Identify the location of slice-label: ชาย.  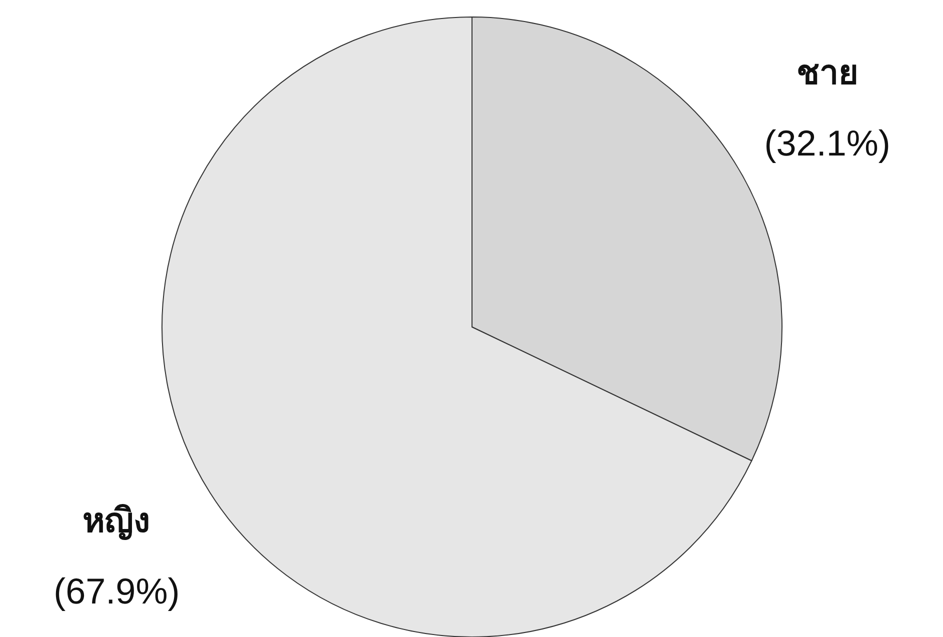
(827, 73).